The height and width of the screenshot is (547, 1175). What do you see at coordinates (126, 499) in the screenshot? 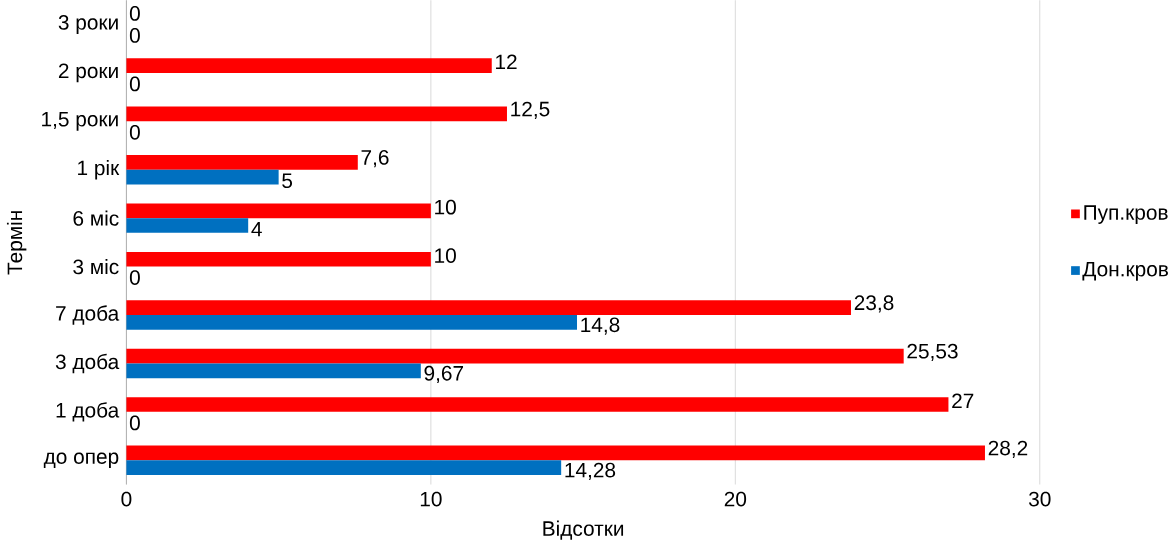
I see `x-tick-label: 0` at bounding box center [126, 499].